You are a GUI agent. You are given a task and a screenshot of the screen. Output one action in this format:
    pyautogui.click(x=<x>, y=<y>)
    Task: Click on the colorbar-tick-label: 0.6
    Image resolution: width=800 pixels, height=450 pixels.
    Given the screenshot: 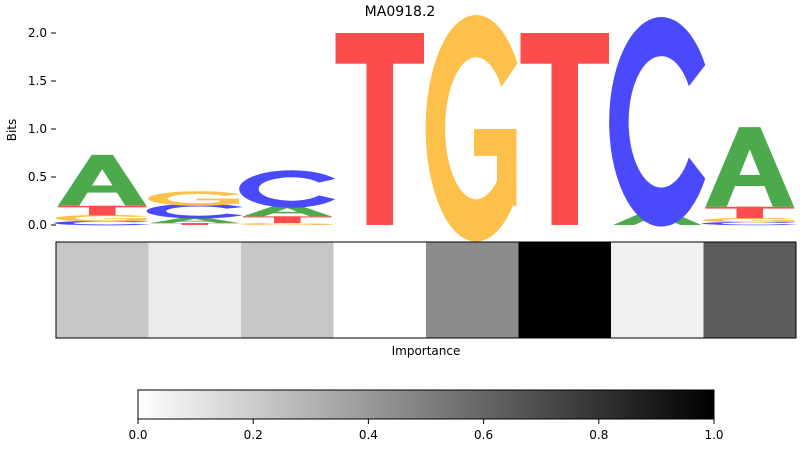 What is the action you would take?
    pyautogui.click(x=483, y=435)
    